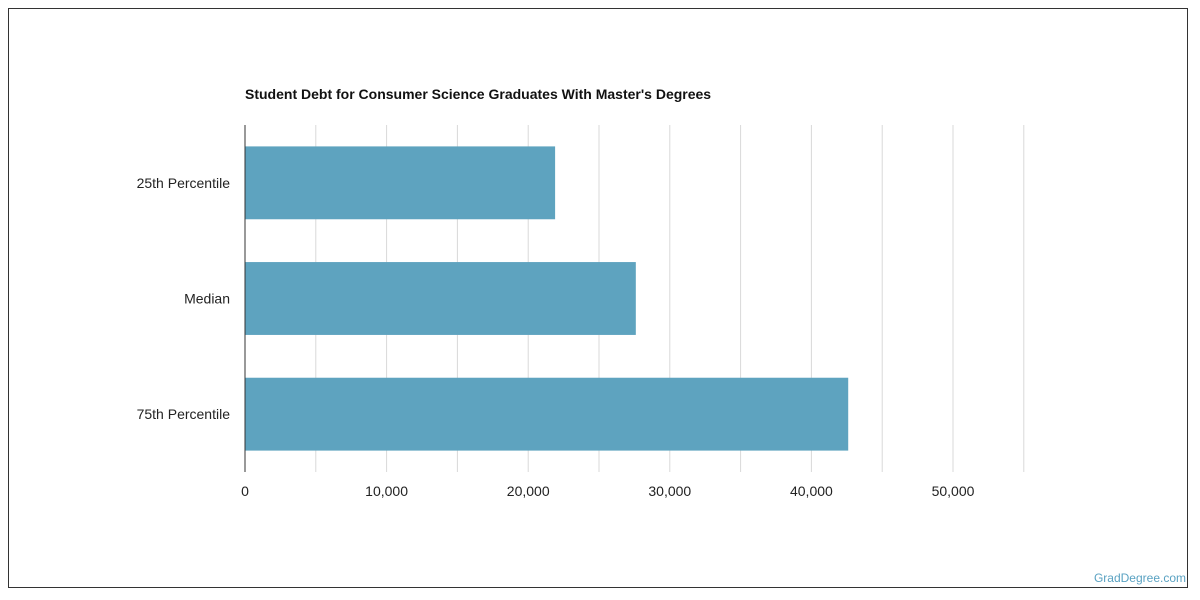  Describe the element at coordinates (1139, 578) in the screenshot. I see `source-watermark: GradDegree.com` at that location.